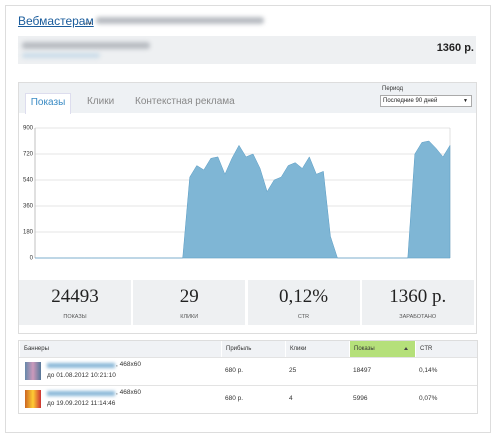 This screenshot has width=496, height=440. What do you see at coordinates (291, 398) in the screenshot?
I see `cell: 4` at bounding box center [291, 398].